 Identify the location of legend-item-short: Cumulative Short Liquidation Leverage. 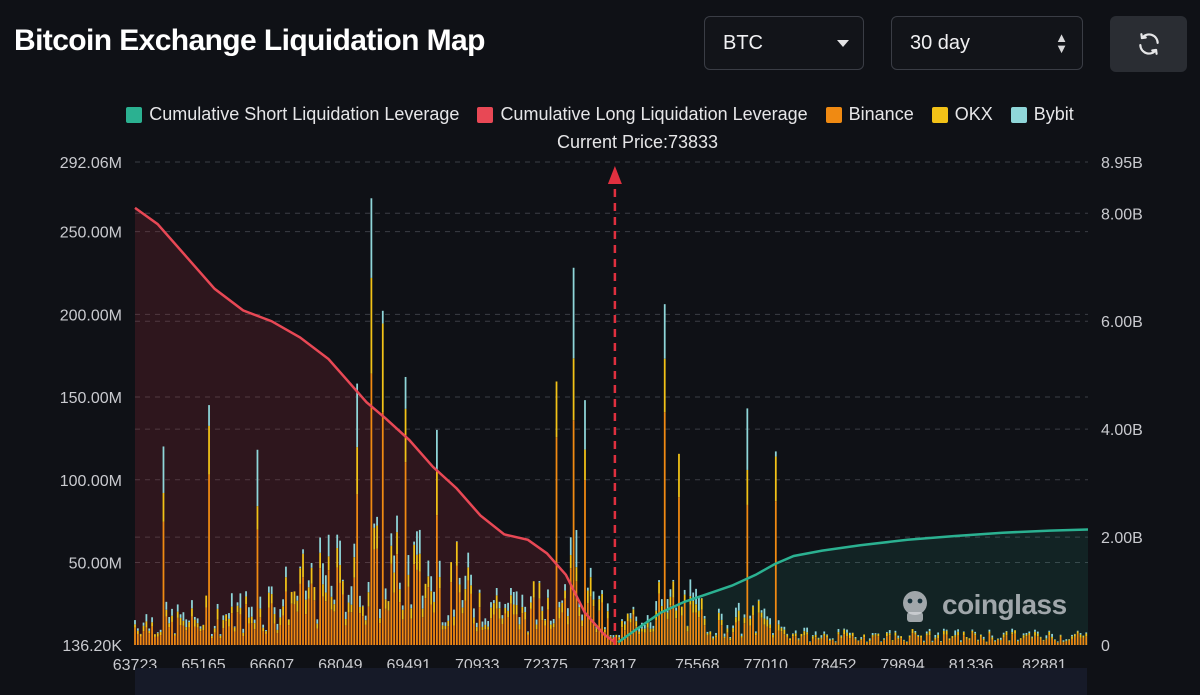
(292, 114).